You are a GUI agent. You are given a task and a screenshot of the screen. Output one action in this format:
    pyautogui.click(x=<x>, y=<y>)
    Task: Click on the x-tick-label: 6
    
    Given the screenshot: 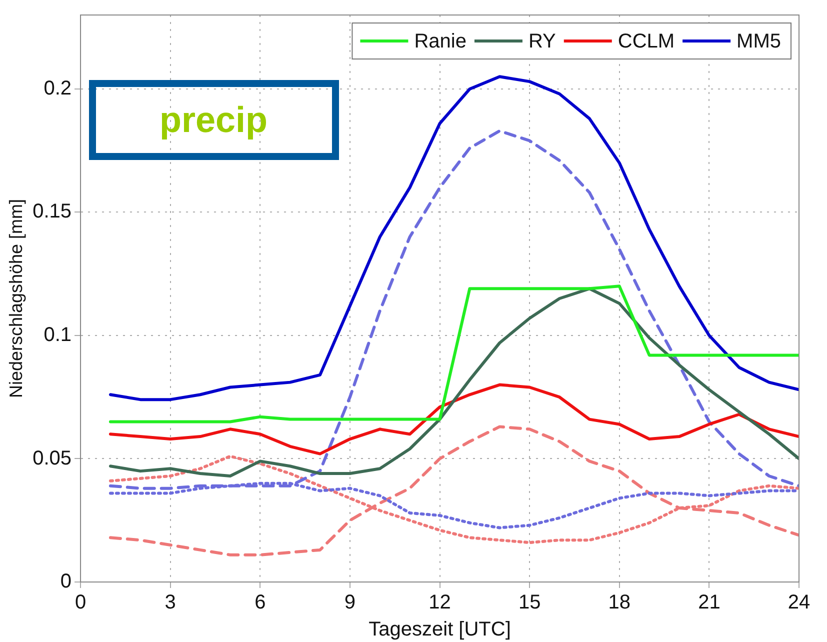 What is the action you would take?
    pyautogui.click(x=260, y=603)
    